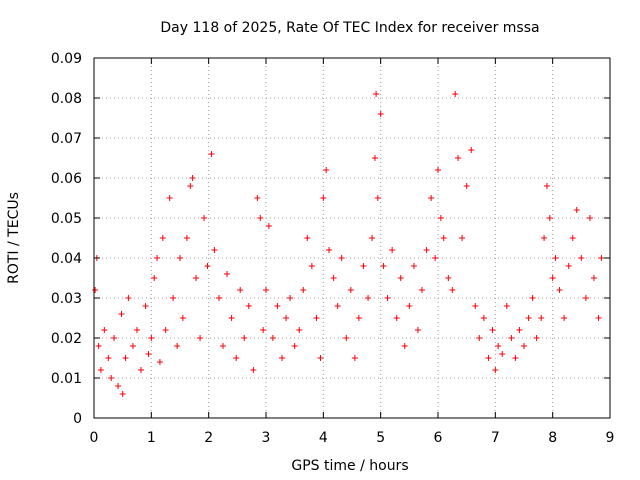 The height and width of the screenshot is (480, 640). I want to click on y-axis-label: ROTI / TECUs, so click(14, 238).